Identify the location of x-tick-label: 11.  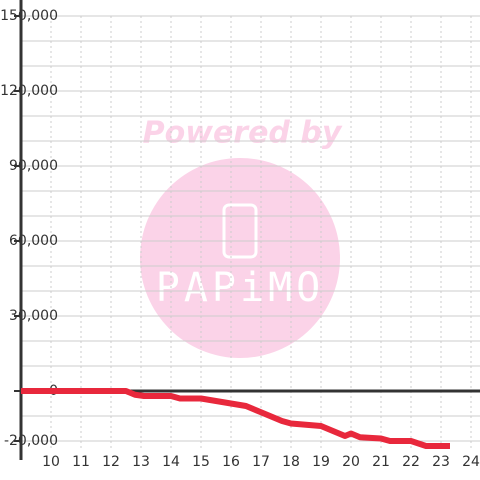
(81, 462).